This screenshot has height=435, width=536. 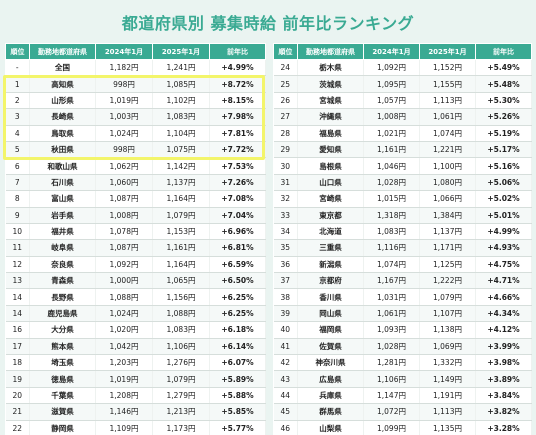 What do you see at coordinates (503, 166) in the screenshot?
I see `change-cell: +5.16%` at bounding box center [503, 166].